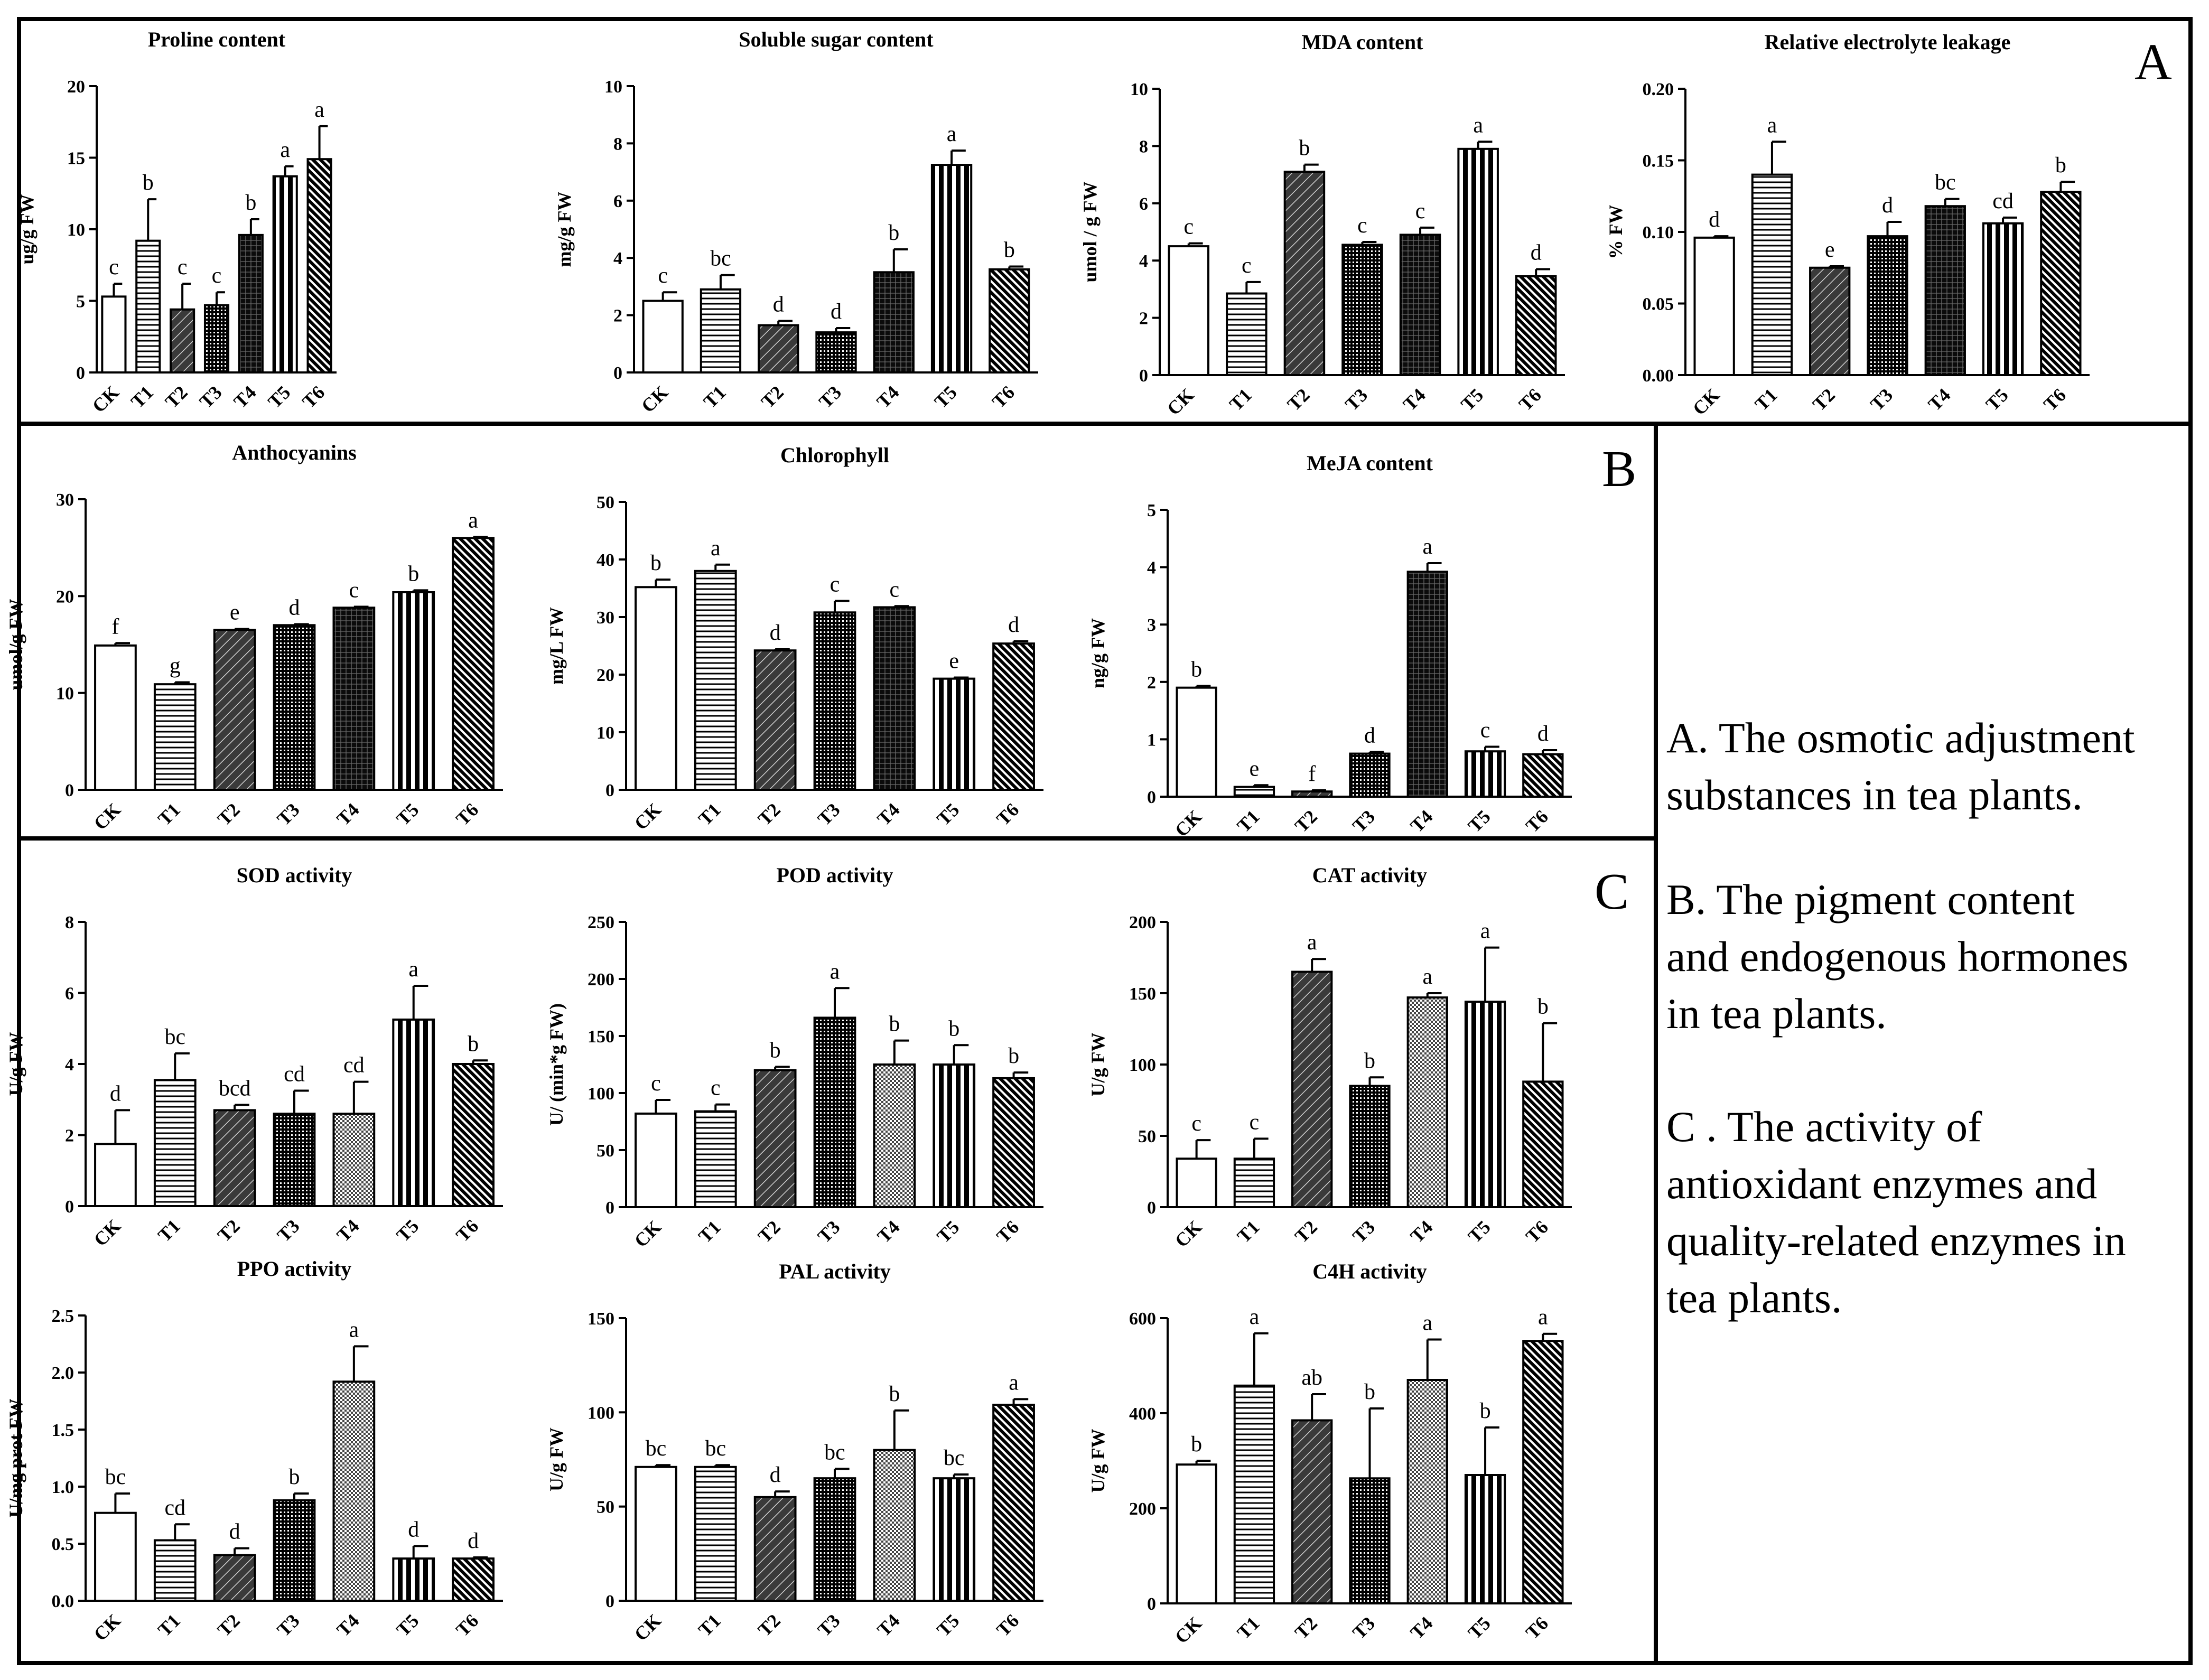 The width and height of the screenshot is (2209, 1680). What do you see at coordinates (1142, 1319) in the screenshot?
I see `y-tick-label: 600` at bounding box center [1142, 1319].